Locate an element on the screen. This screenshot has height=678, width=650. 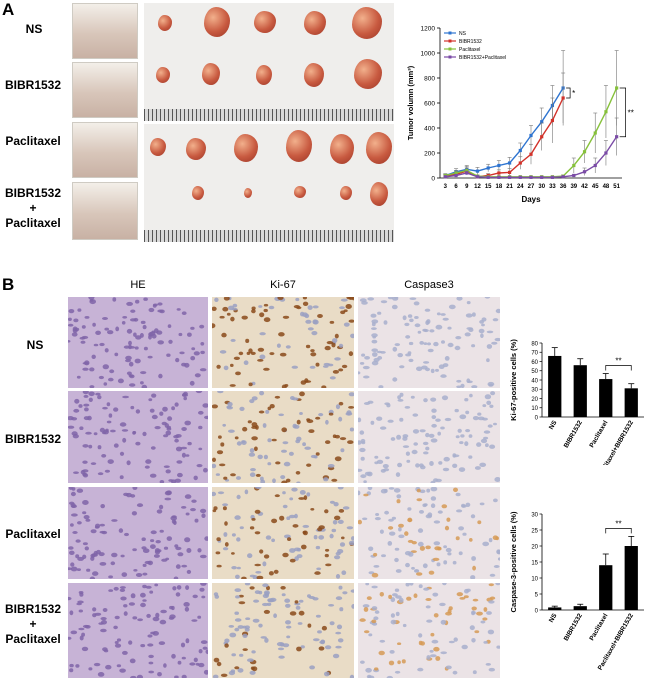
legend-label: BIBR1532 is located at coordinates (470, 42).